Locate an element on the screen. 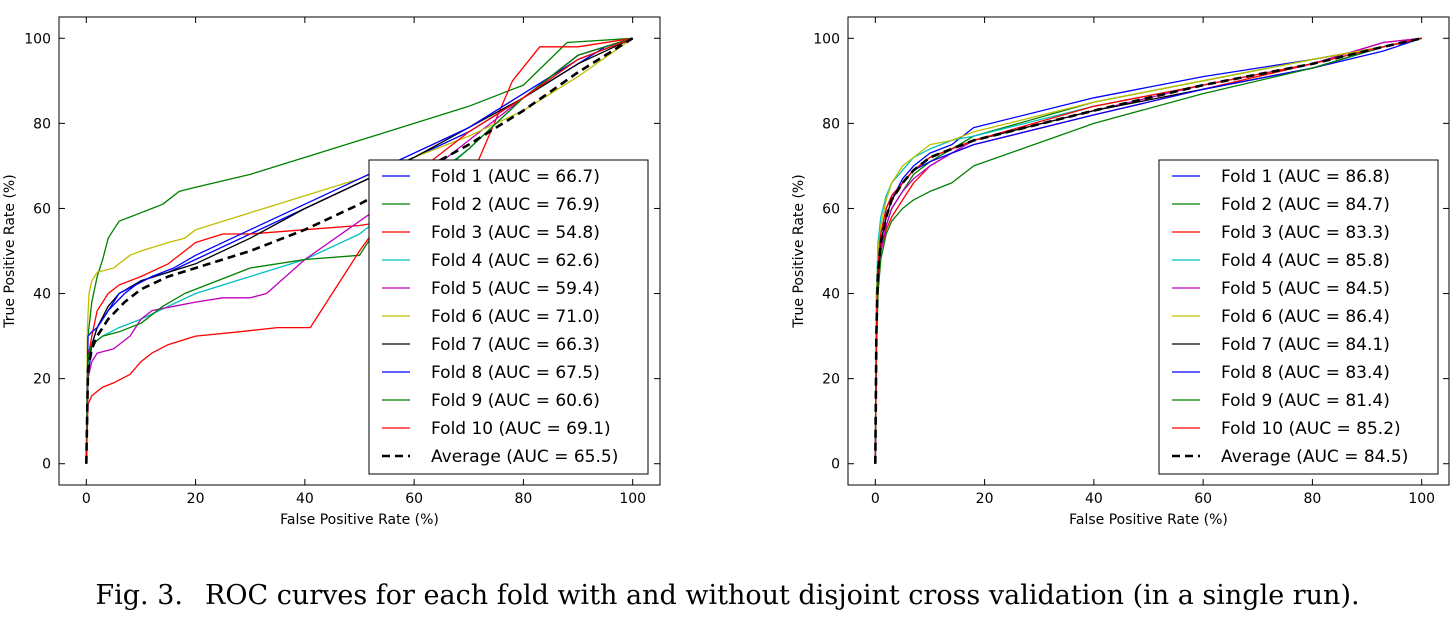 This screenshot has width=1455, height=628. legend-entry: Fold 10 (AUC = 69.1) is located at coordinates (521, 429).